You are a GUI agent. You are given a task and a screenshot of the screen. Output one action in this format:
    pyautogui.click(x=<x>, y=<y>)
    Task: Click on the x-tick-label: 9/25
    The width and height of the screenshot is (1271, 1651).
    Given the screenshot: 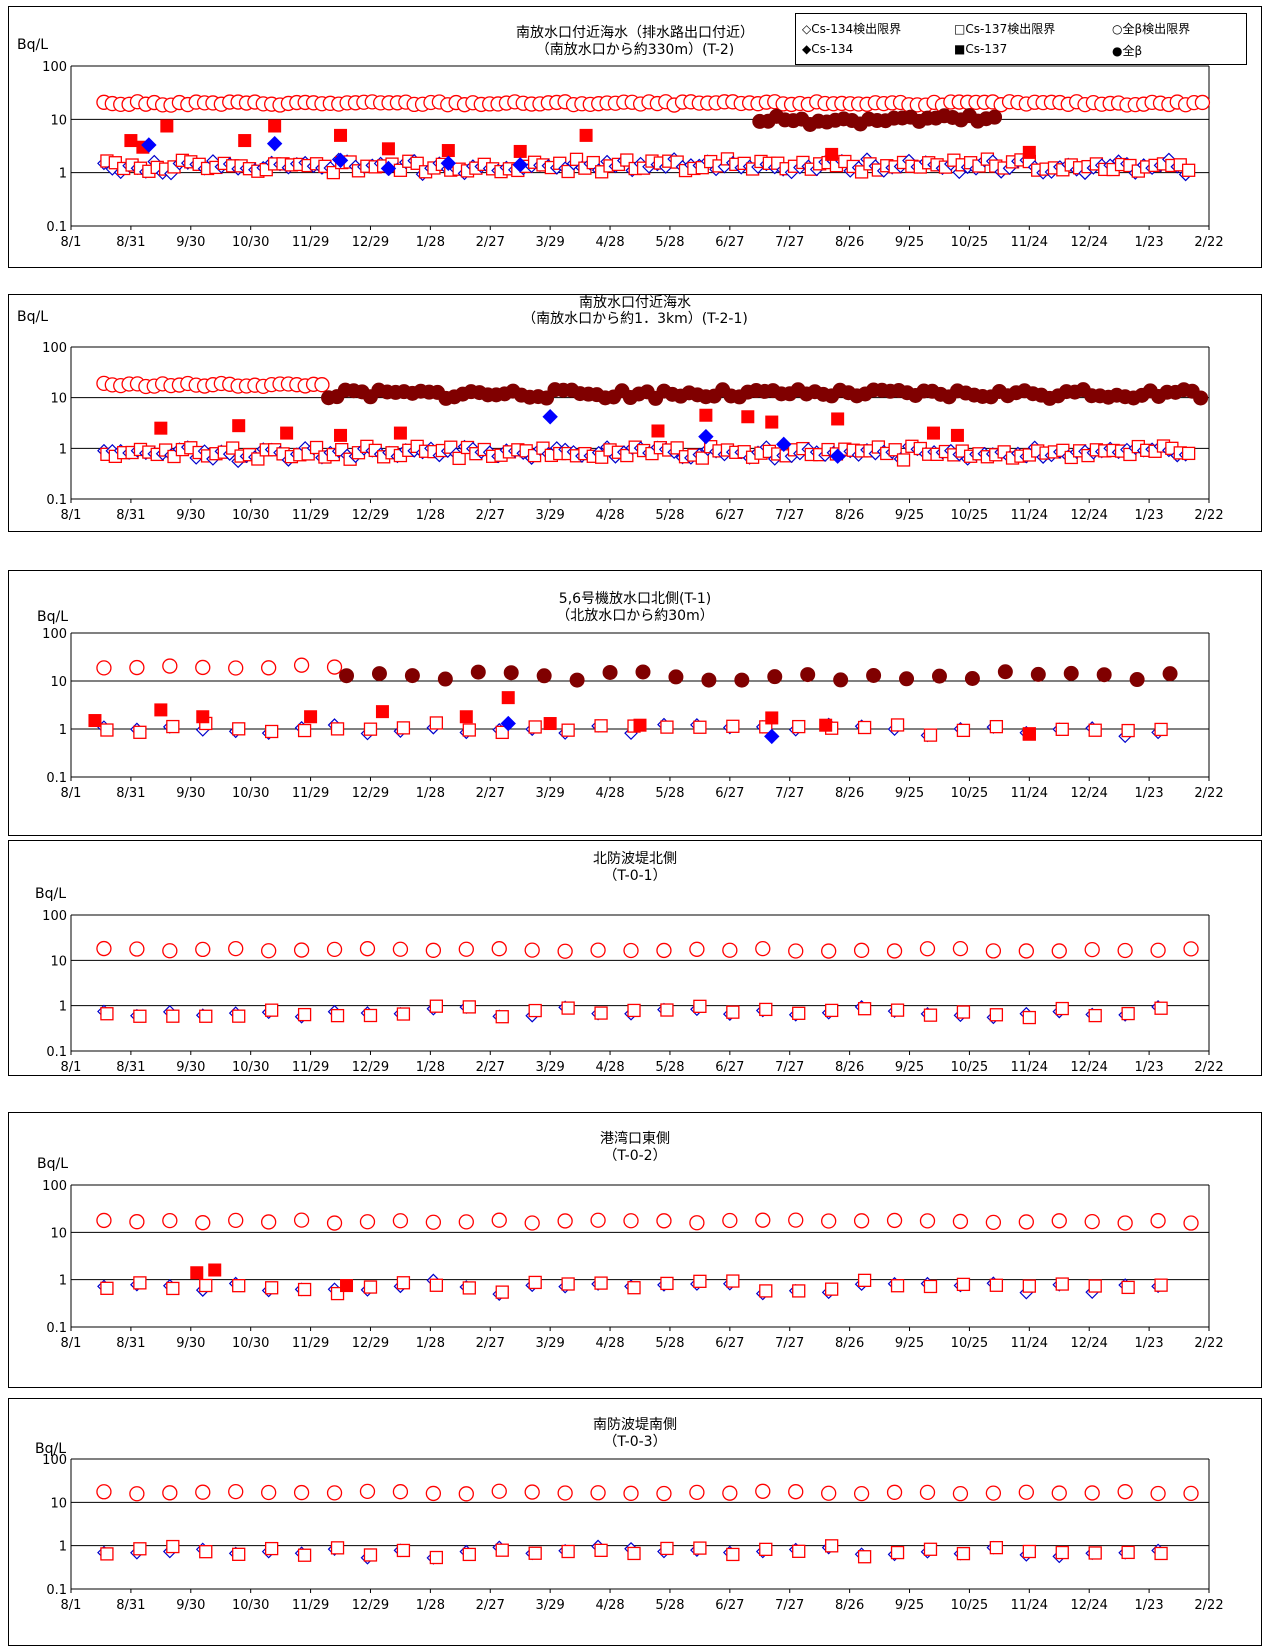 What is the action you would take?
    pyautogui.click(x=909, y=242)
    